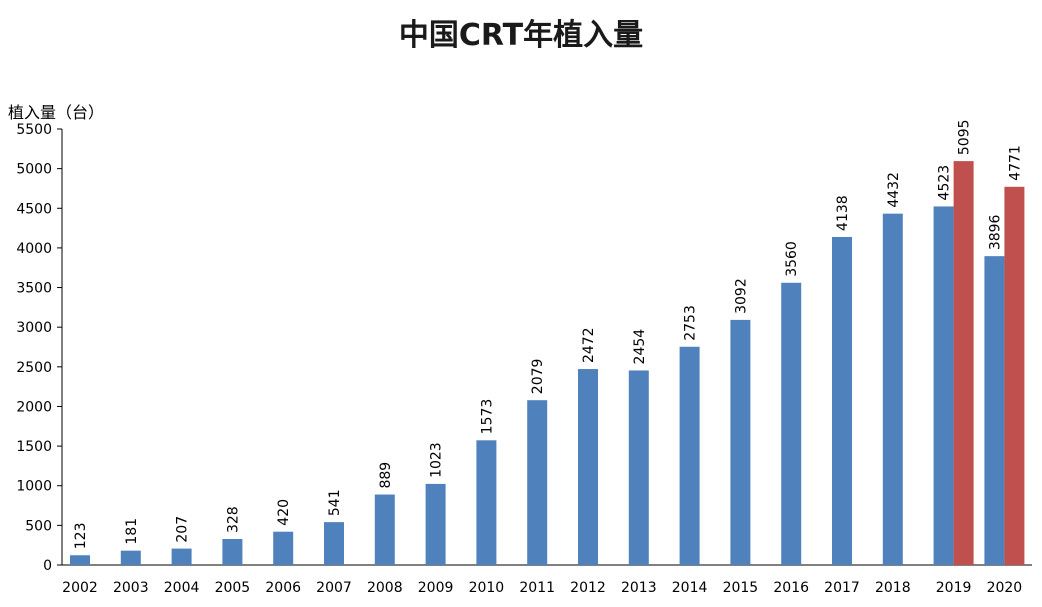  I want to click on bar-2010-s0, so click(486, 502).